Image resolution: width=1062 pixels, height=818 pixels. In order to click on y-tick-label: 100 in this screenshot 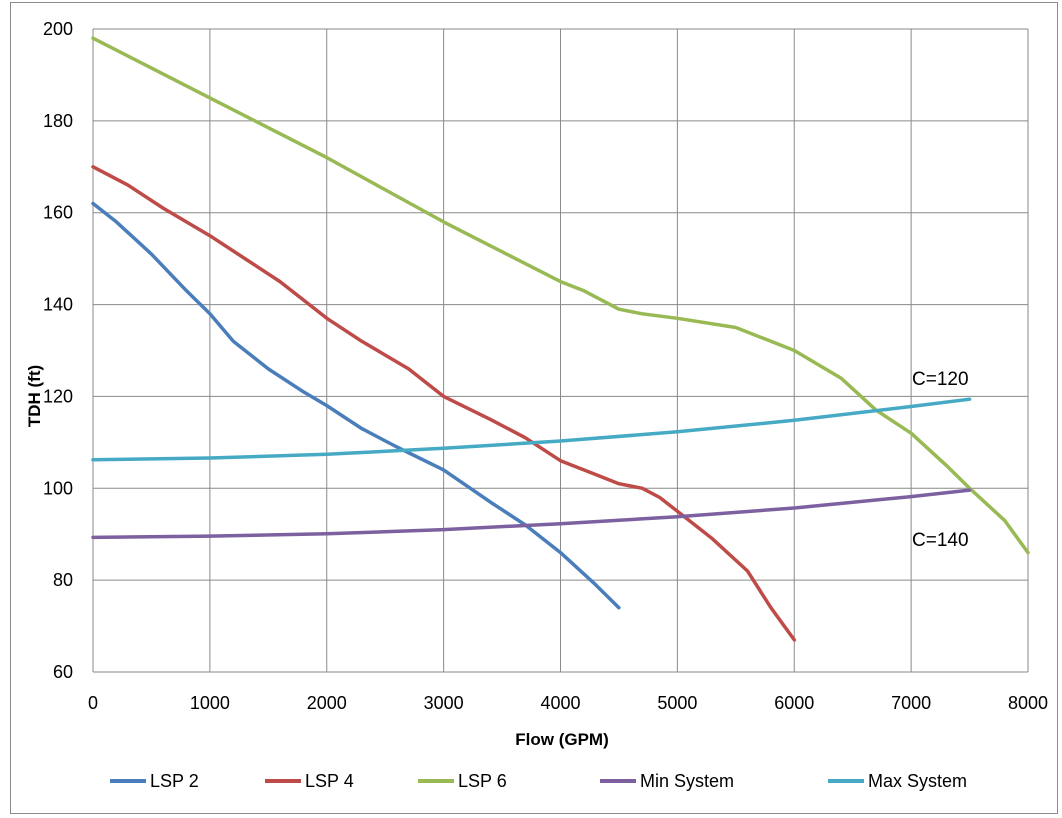, I will do `click(58, 488)`.